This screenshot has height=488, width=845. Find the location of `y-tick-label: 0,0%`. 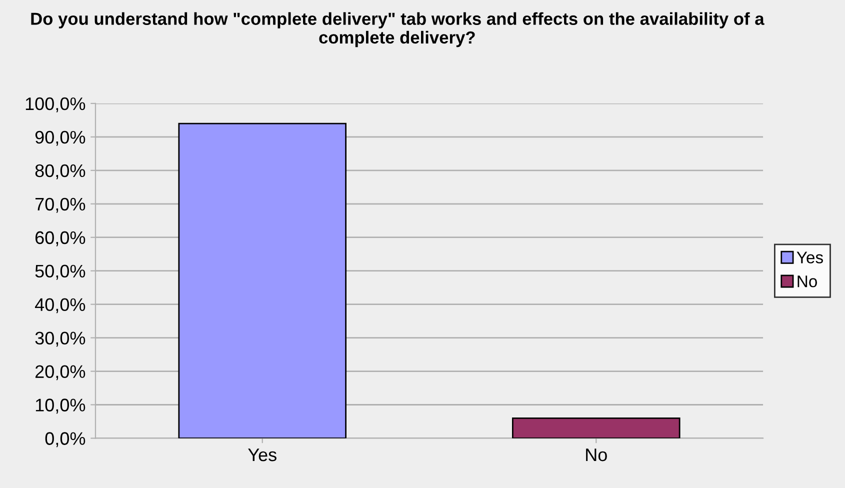

y-tick-label: 0,0% is located at coordinates (65, 440).